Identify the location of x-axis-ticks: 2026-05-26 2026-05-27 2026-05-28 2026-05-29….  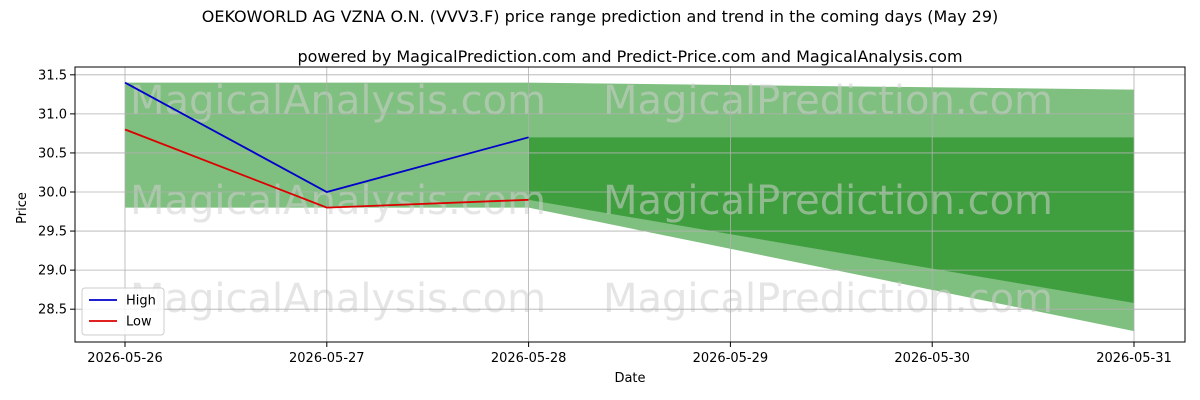
(629, 354).